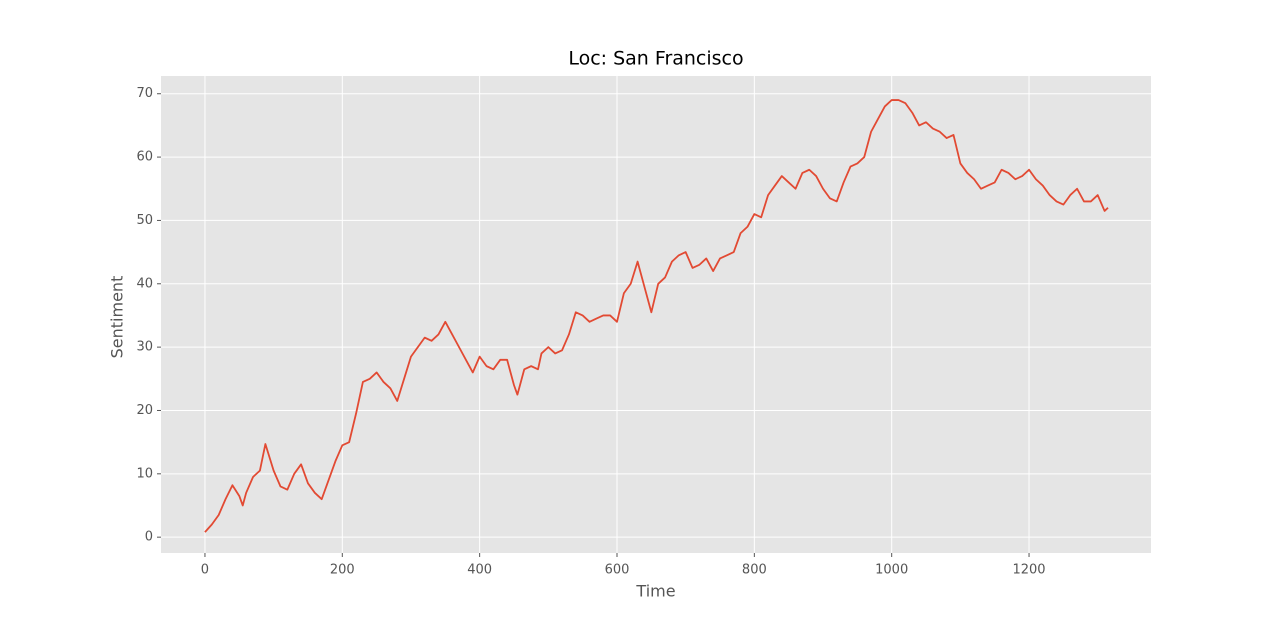 The width and height of the screenshot is (1280, 623). Describe the element at coordinates (144, 283) in the screenshot. I see `y-tick-label: 40` at that location.